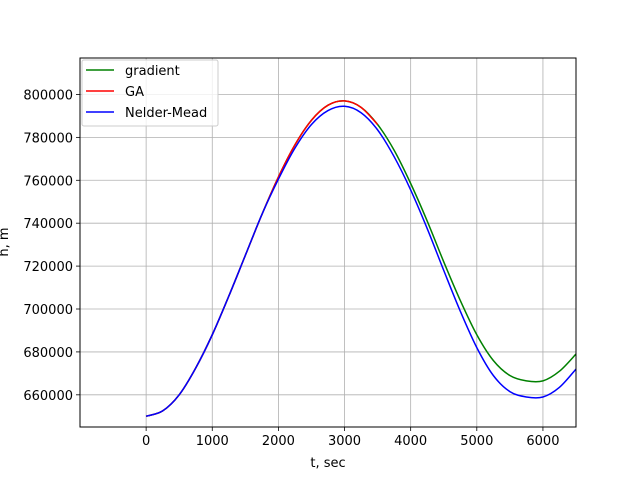 The image size is (640, 480). I want to click on x-tick-label: 4000, so click(410, 441).